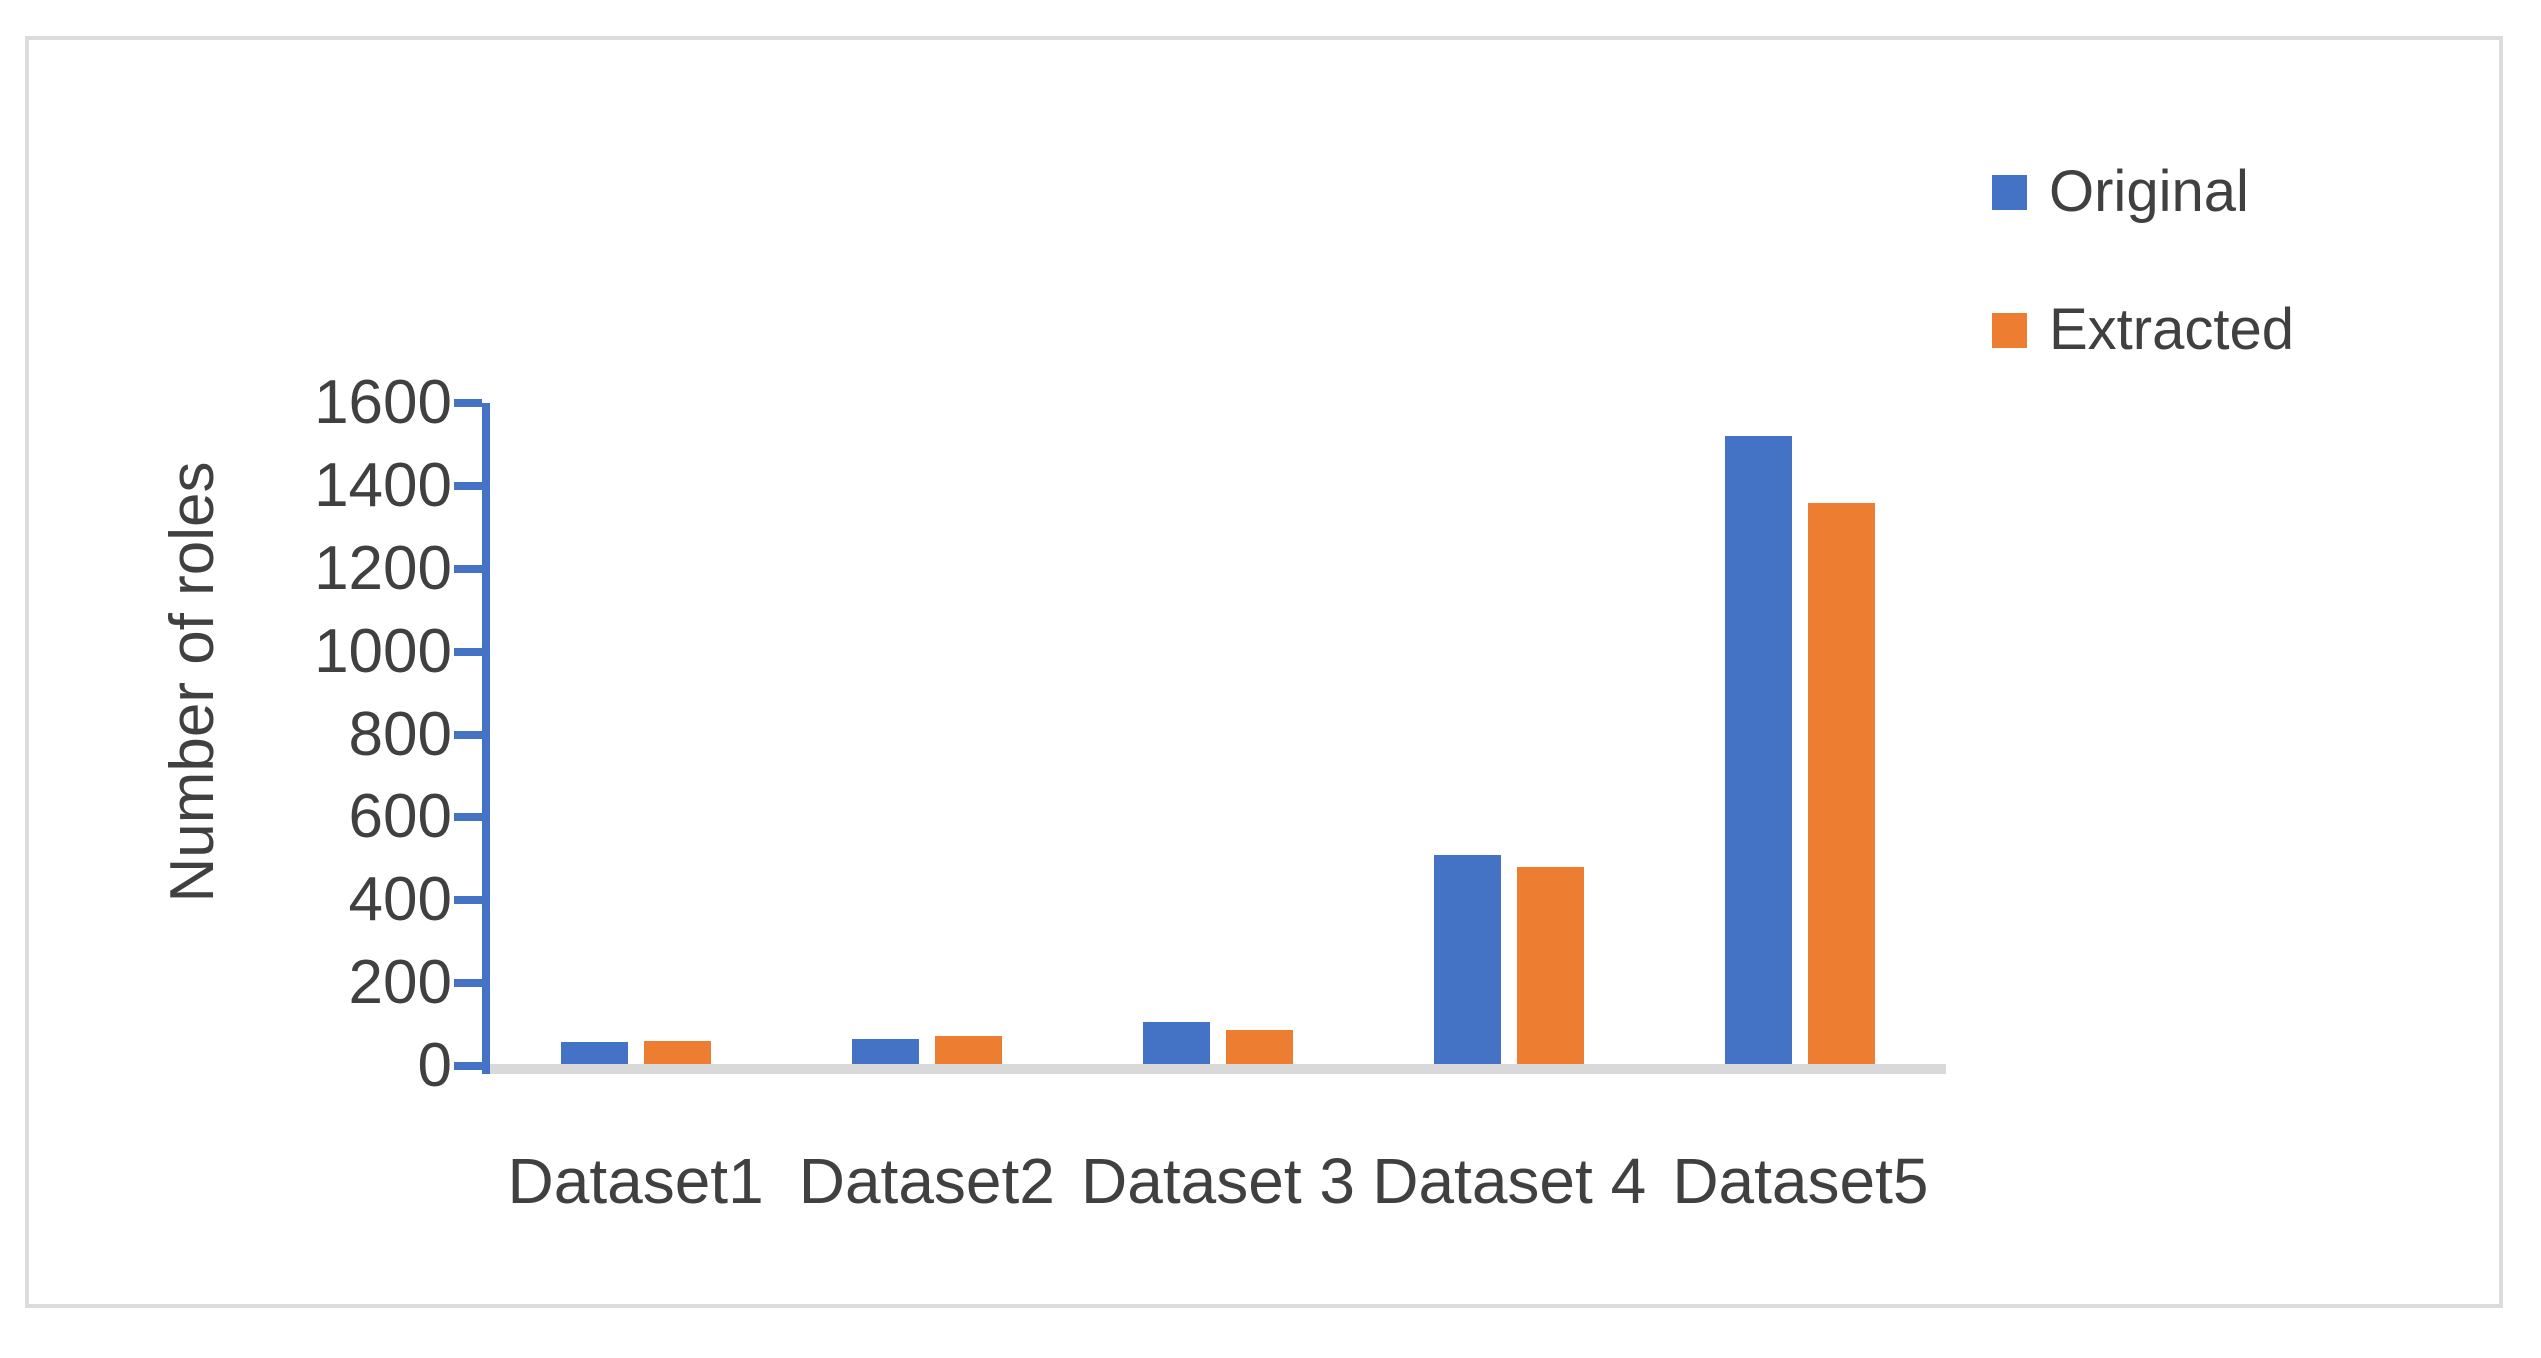 The height and width of the screenshot is (1358, 2541). What do you see at coordinates (677, 1053) in the screenshot?
I see `bar-extracted-dataset1` at bounding box center [677, 1053].